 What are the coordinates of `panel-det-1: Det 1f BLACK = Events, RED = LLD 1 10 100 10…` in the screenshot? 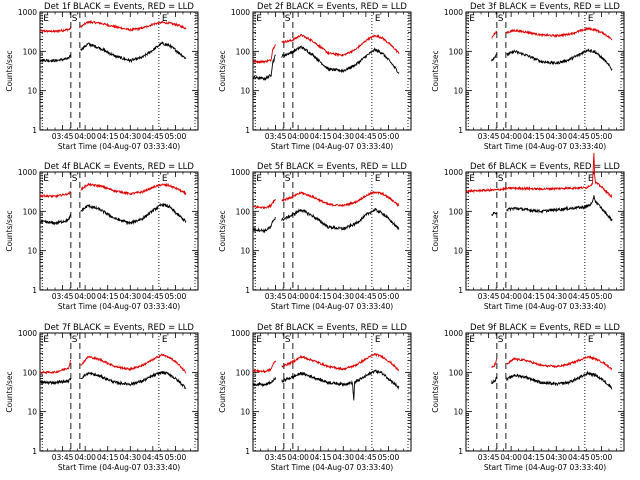 It's located at (102, 76).